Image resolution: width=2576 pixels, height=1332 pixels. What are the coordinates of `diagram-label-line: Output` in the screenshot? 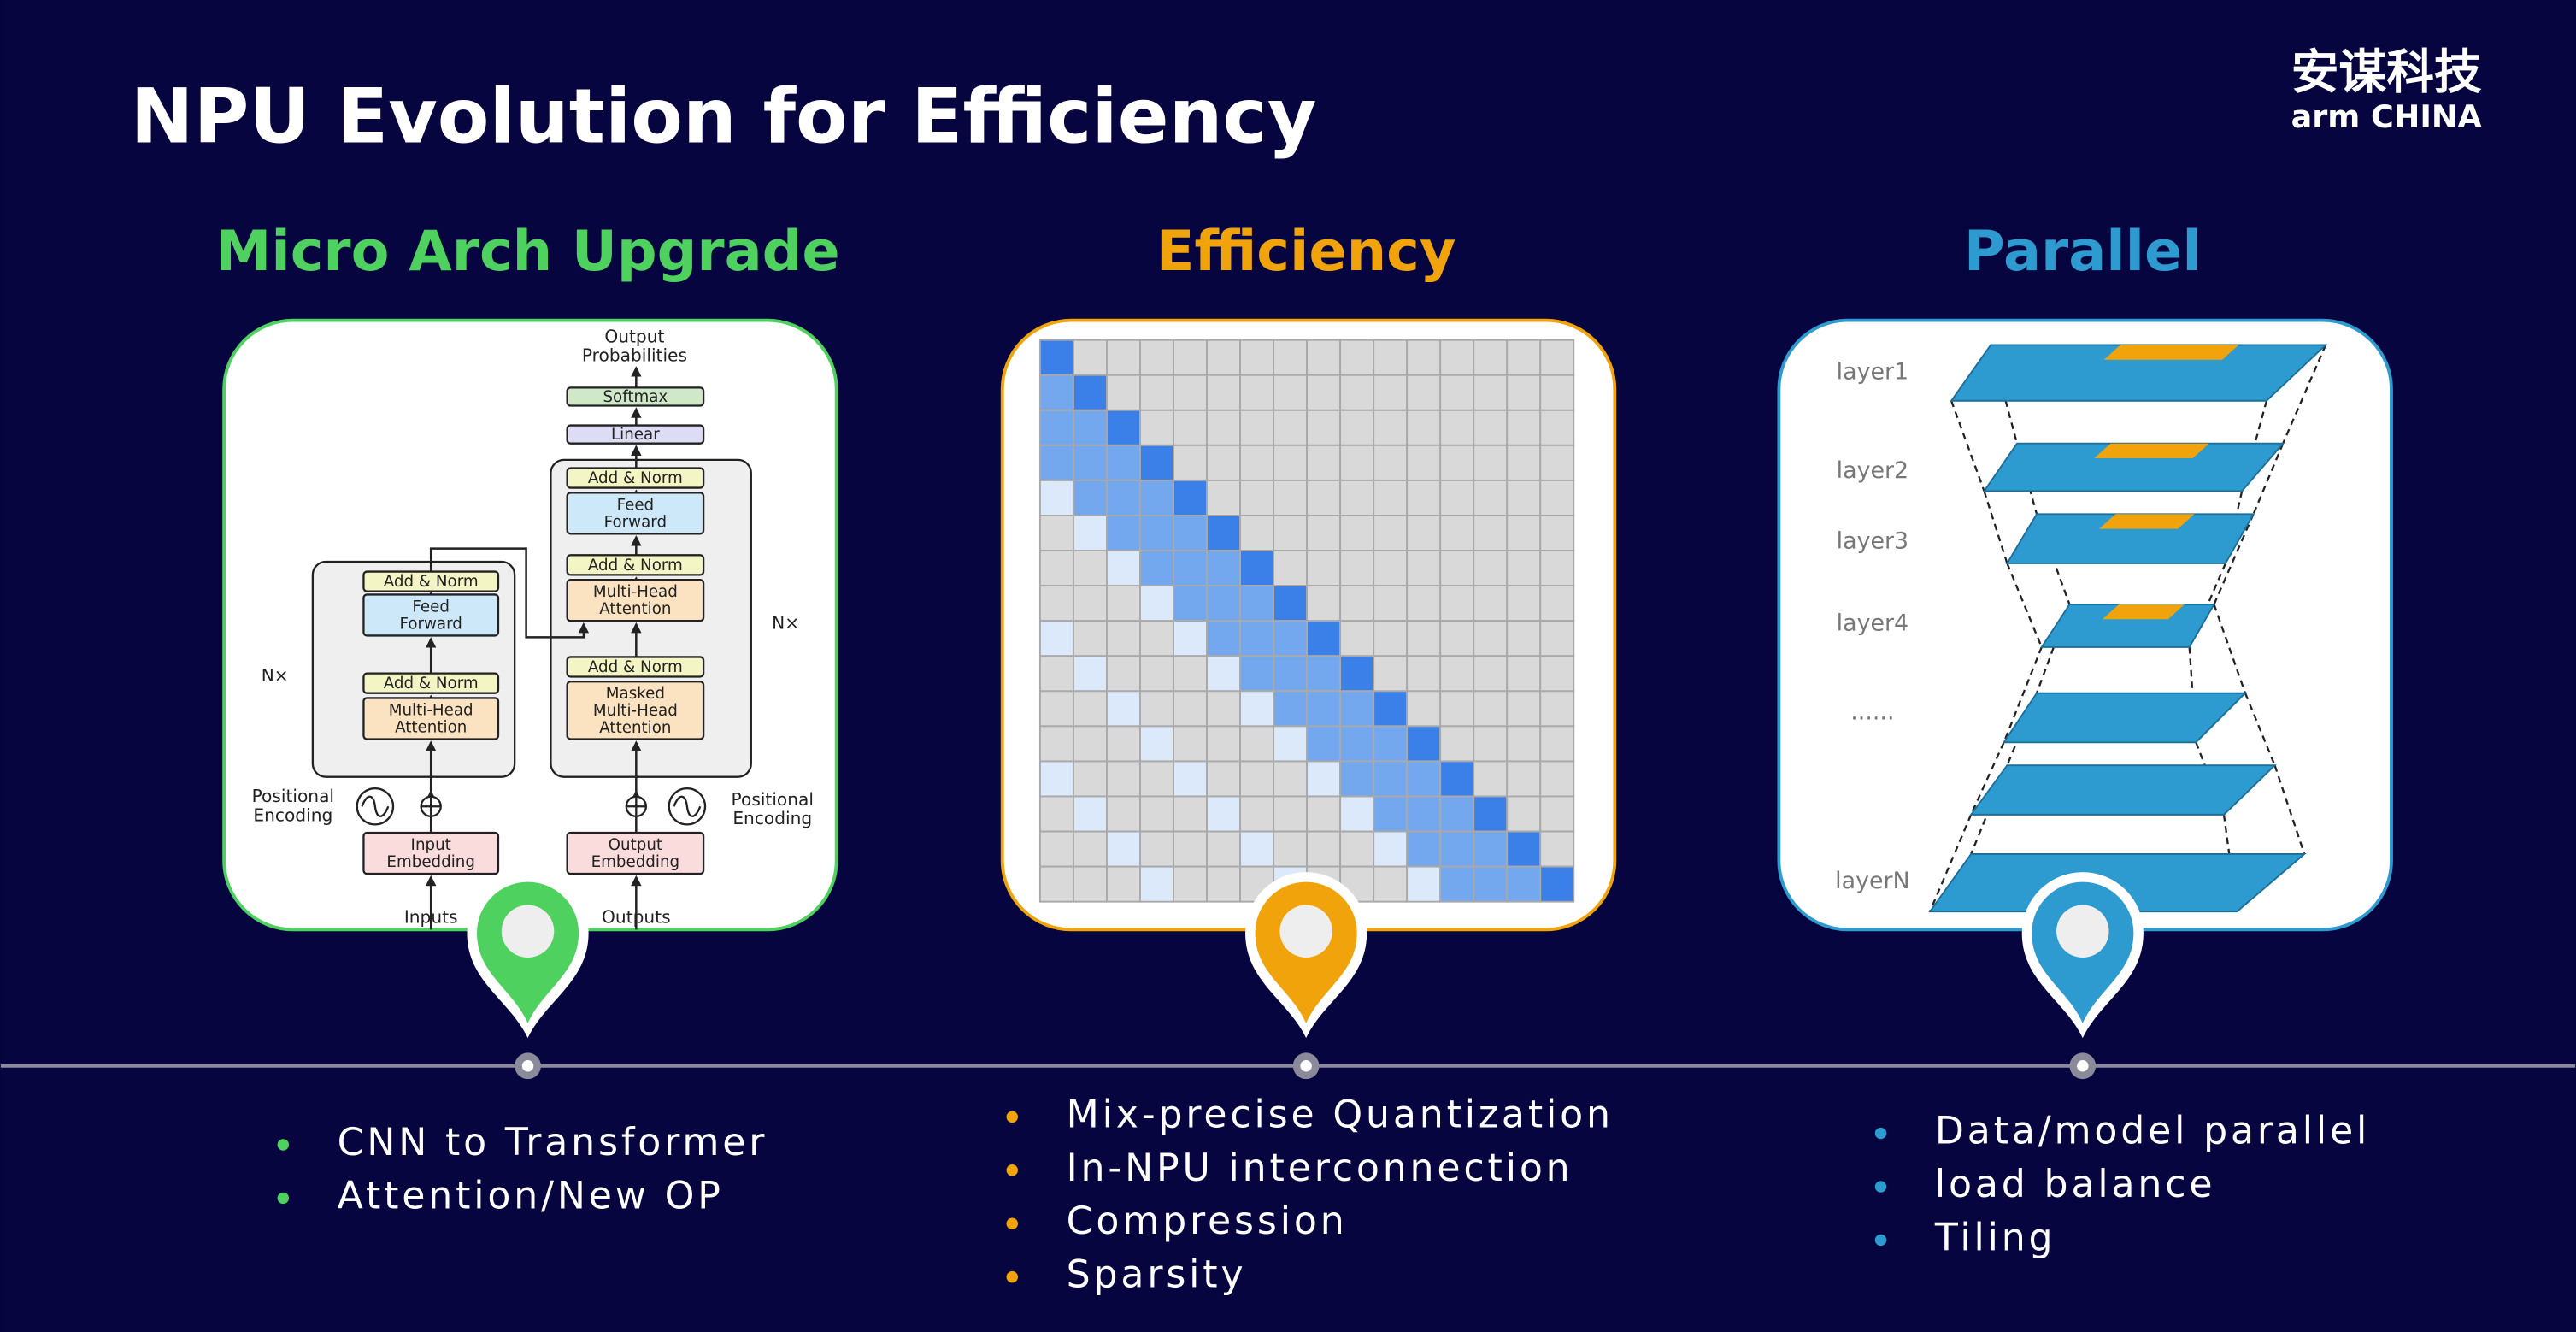 It's located at (635, 845).